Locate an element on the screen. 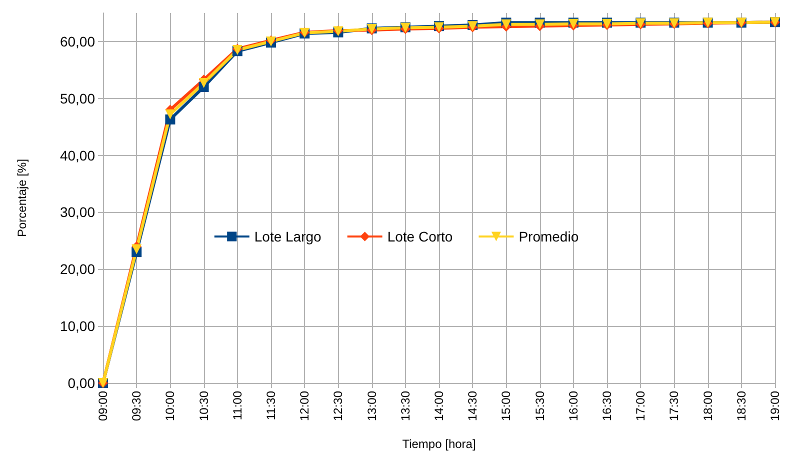  legend-label: Lote Corto is located at coordinates (420, 236).